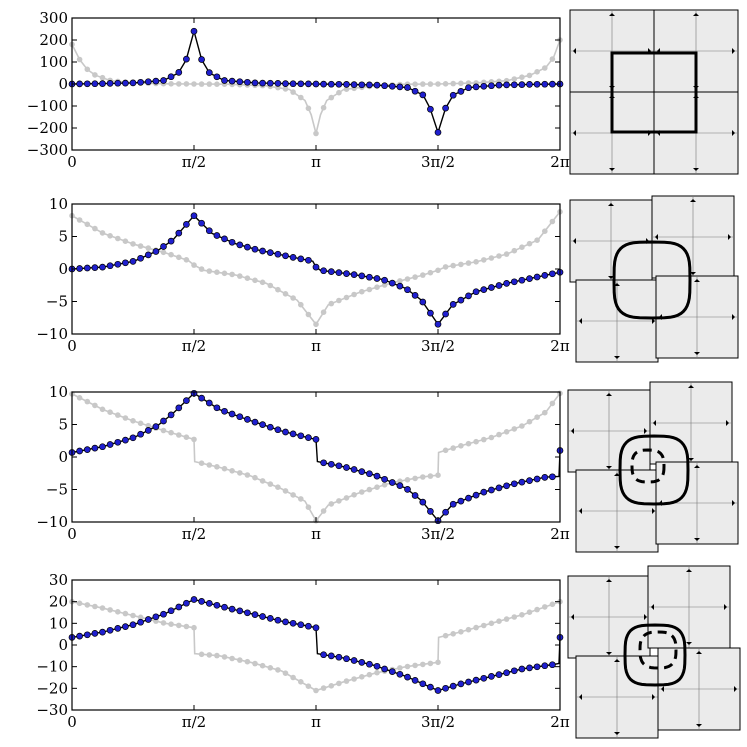  Describe the element at coordinates (53, 40) in the screenshot. I see `y-tick-label: 200` at that location.